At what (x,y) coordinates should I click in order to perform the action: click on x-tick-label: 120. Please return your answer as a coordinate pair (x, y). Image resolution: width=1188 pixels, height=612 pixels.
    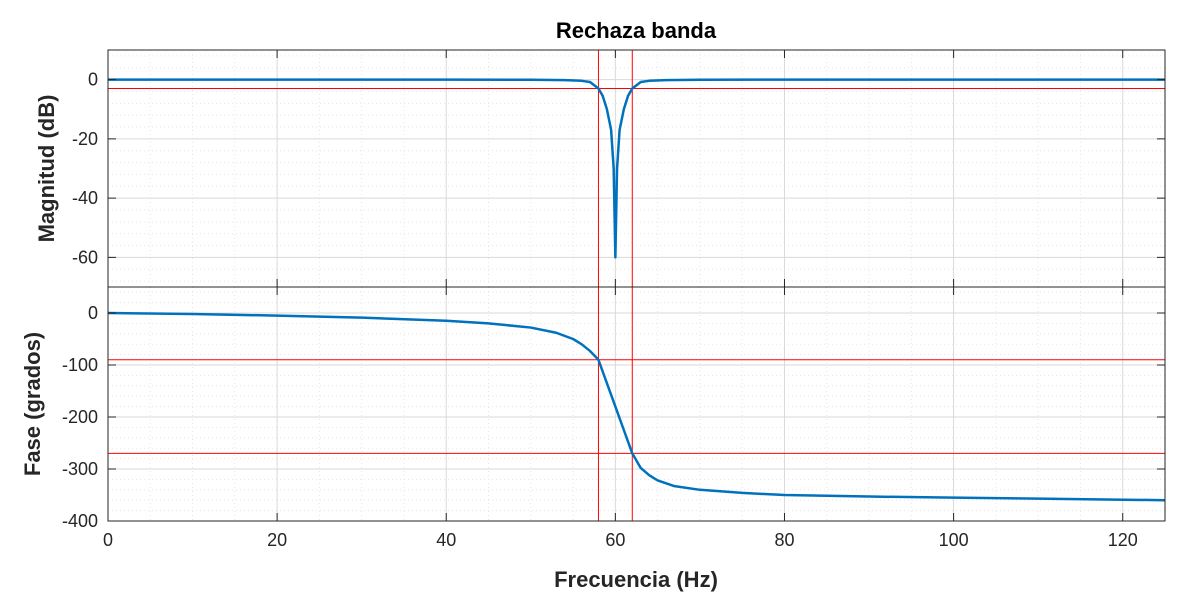
    Looking at the image, I should click on (1123, 540).